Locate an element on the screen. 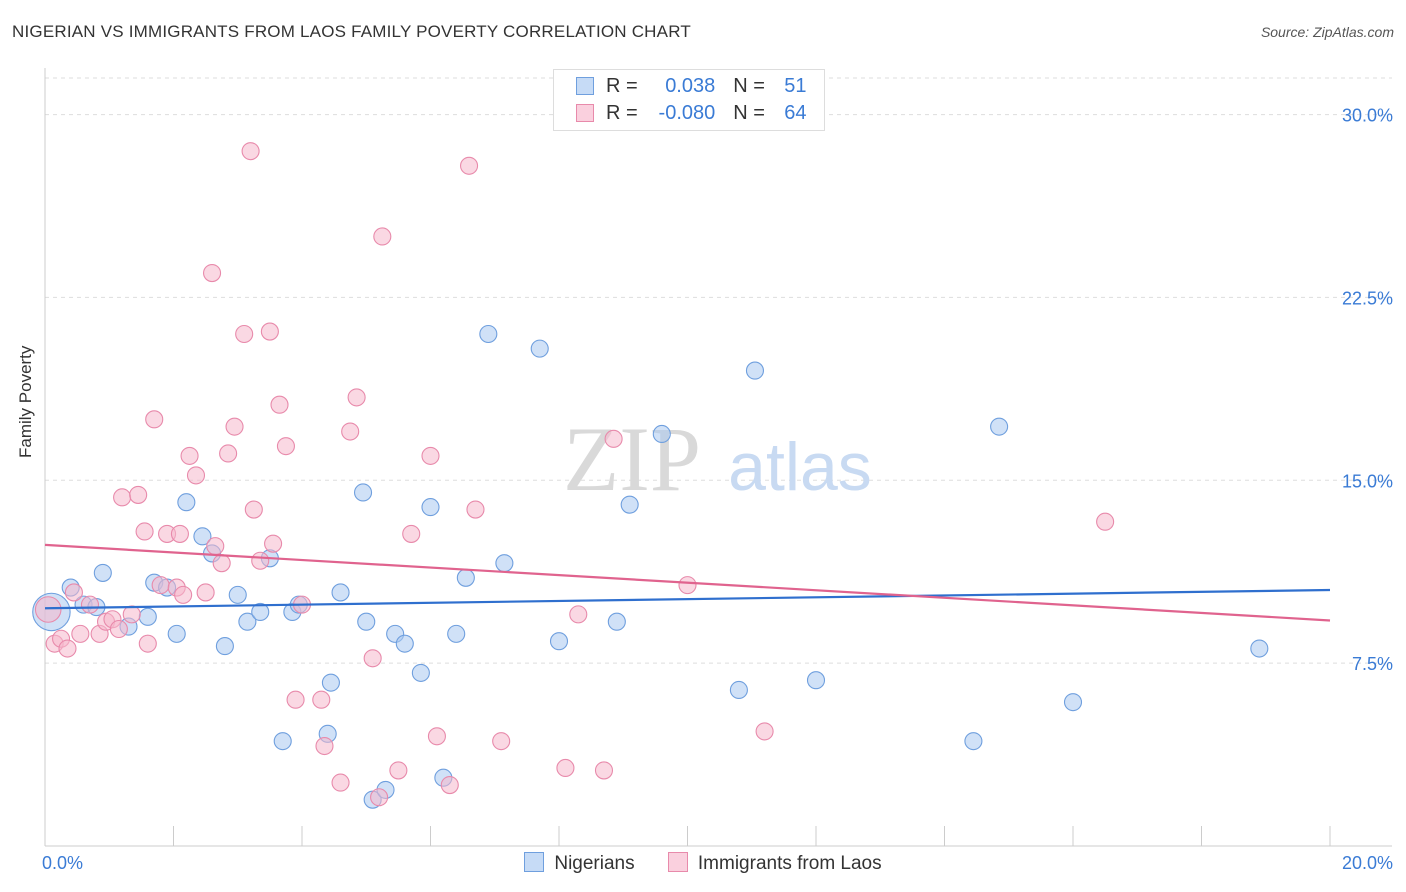  legend-row-nigerians: R = 0.038 N = 51 is located at coordinates (691, 87).